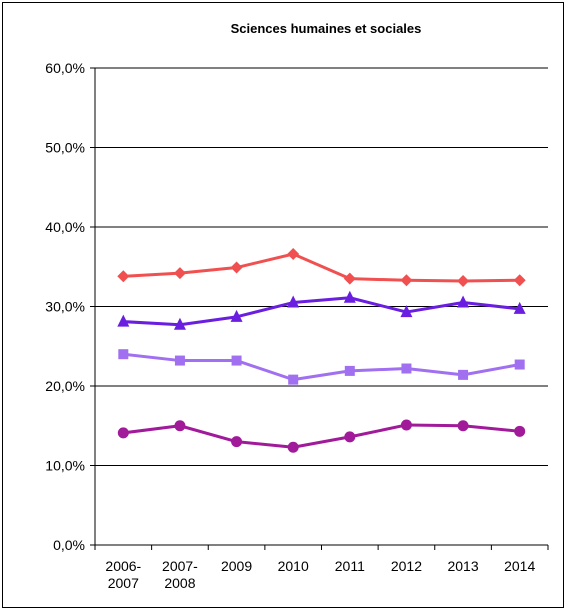 The height and width of the screenshot is (614, 570). I want to click on x-tick-label: 2009, so click(236, 566).